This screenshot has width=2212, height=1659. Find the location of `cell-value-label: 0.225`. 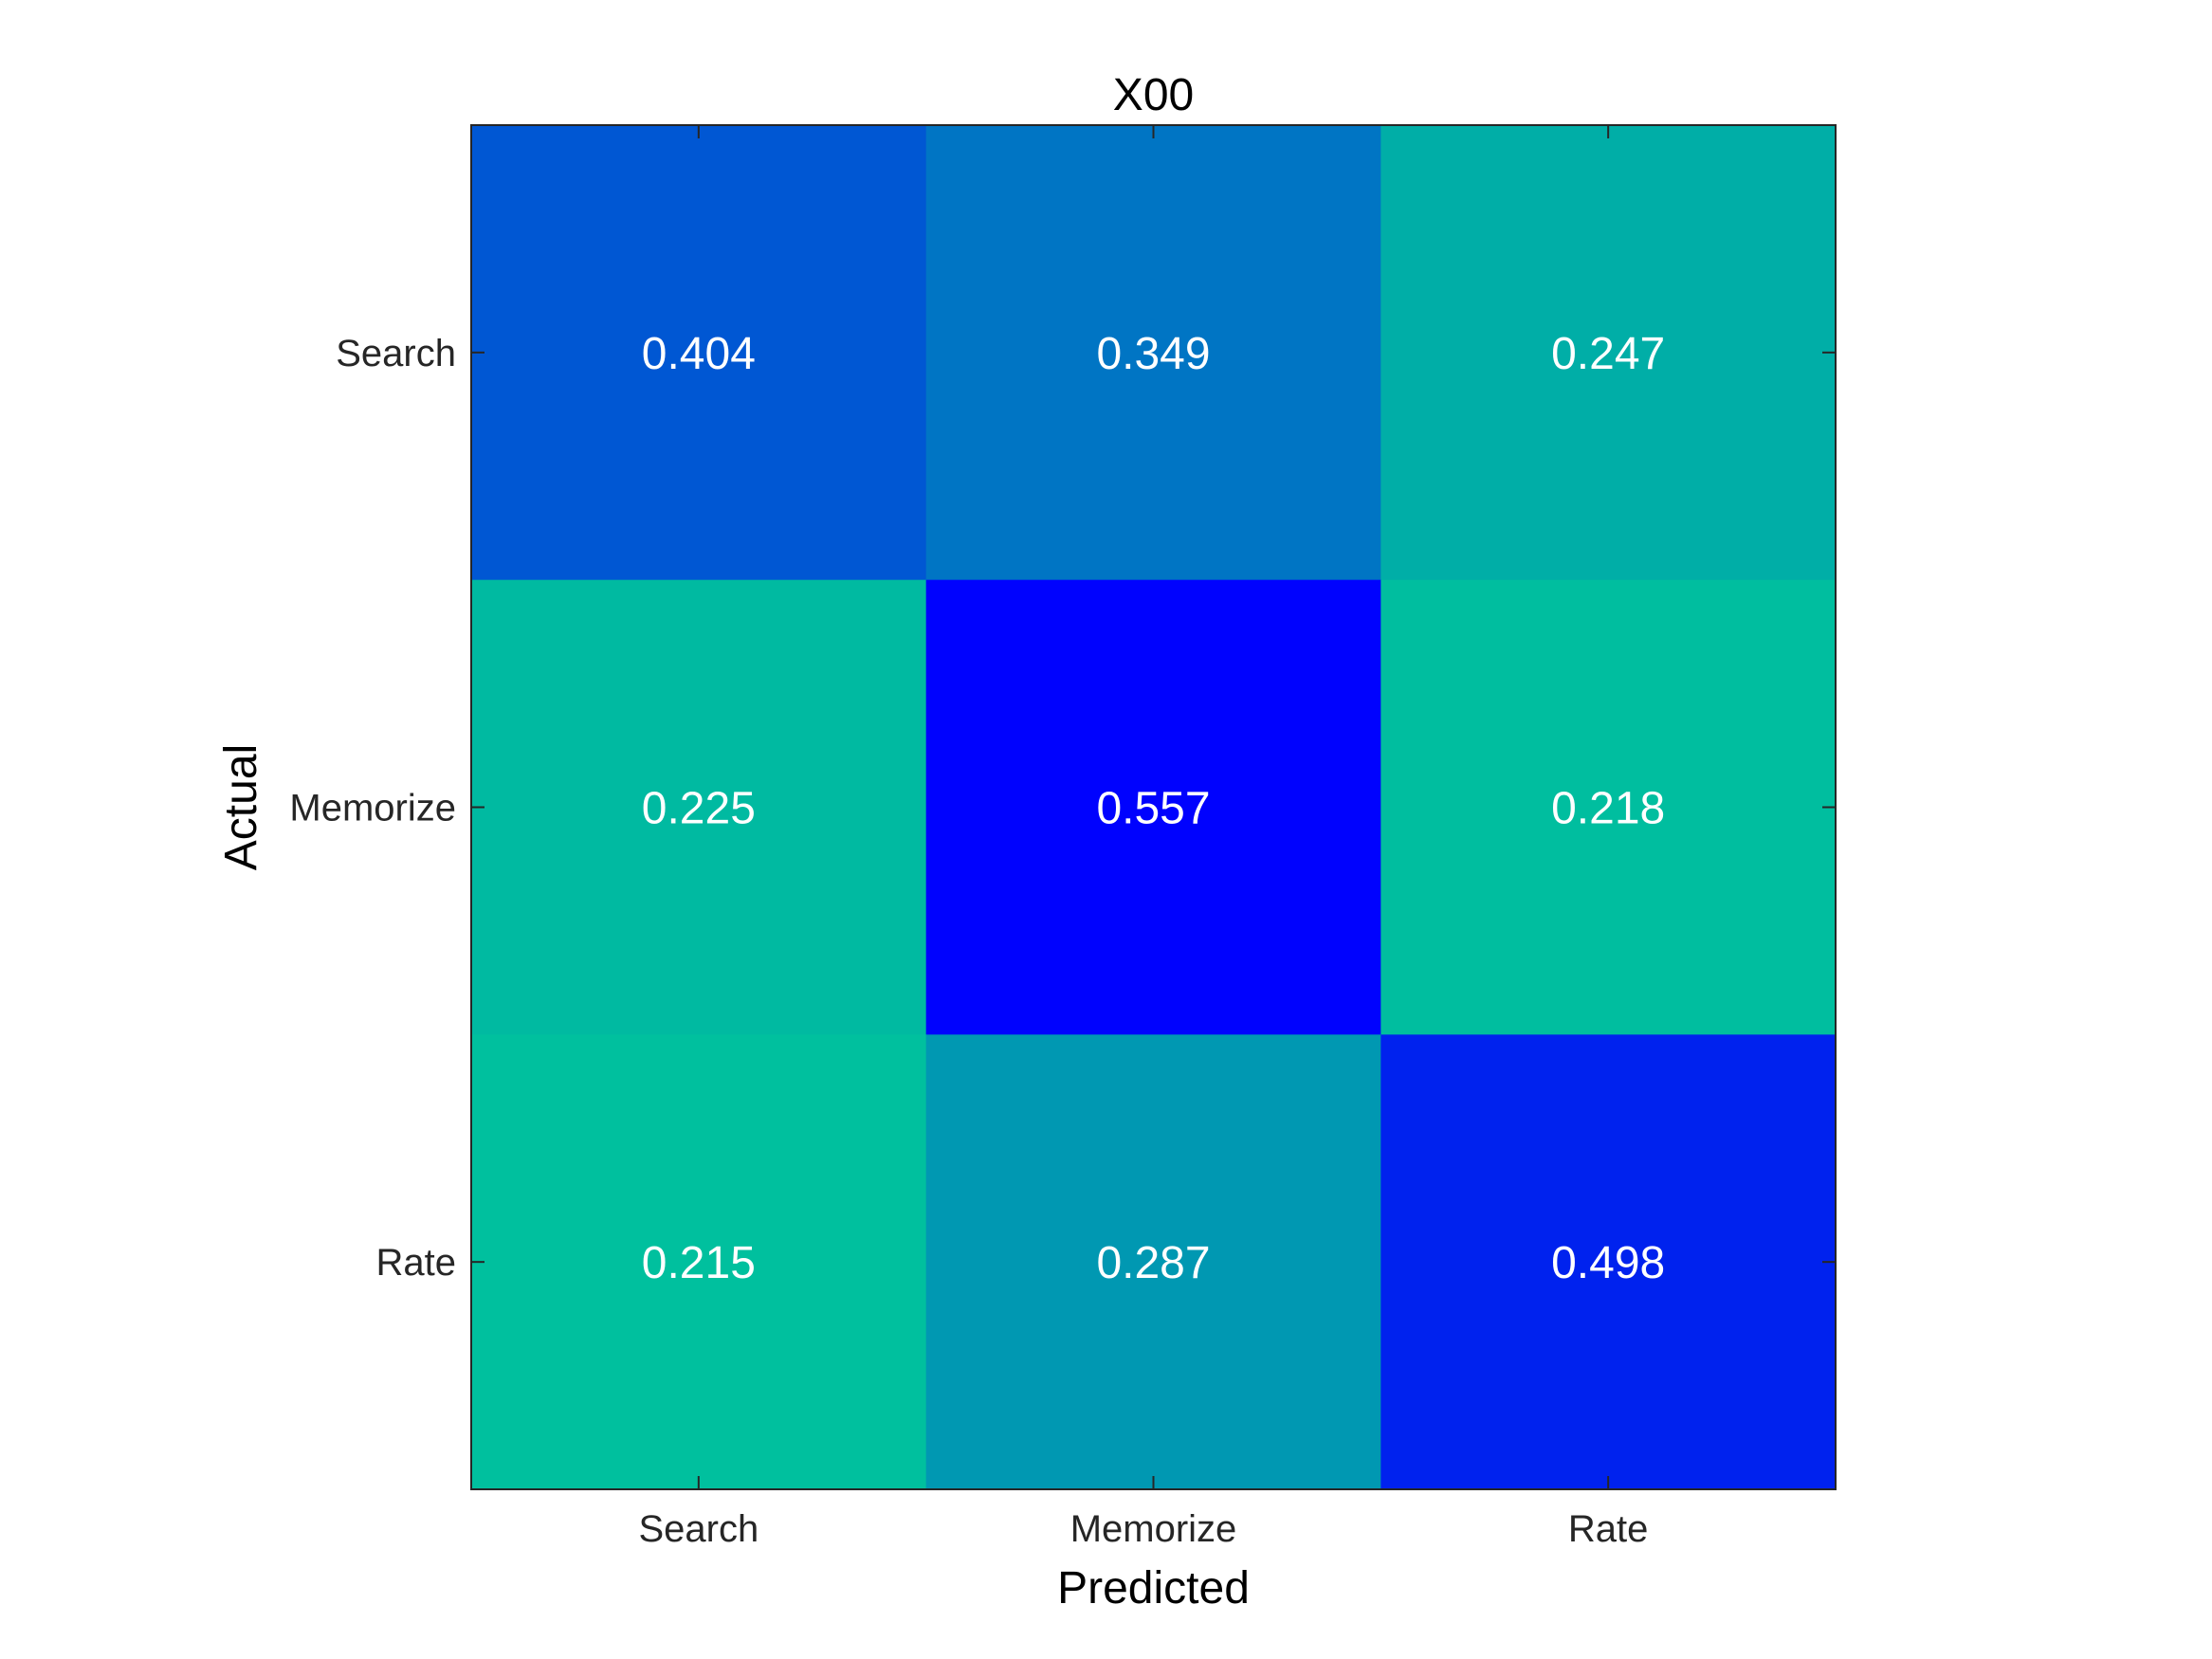

cell-value-label: 0.225 is located at coordinates (699, 809).